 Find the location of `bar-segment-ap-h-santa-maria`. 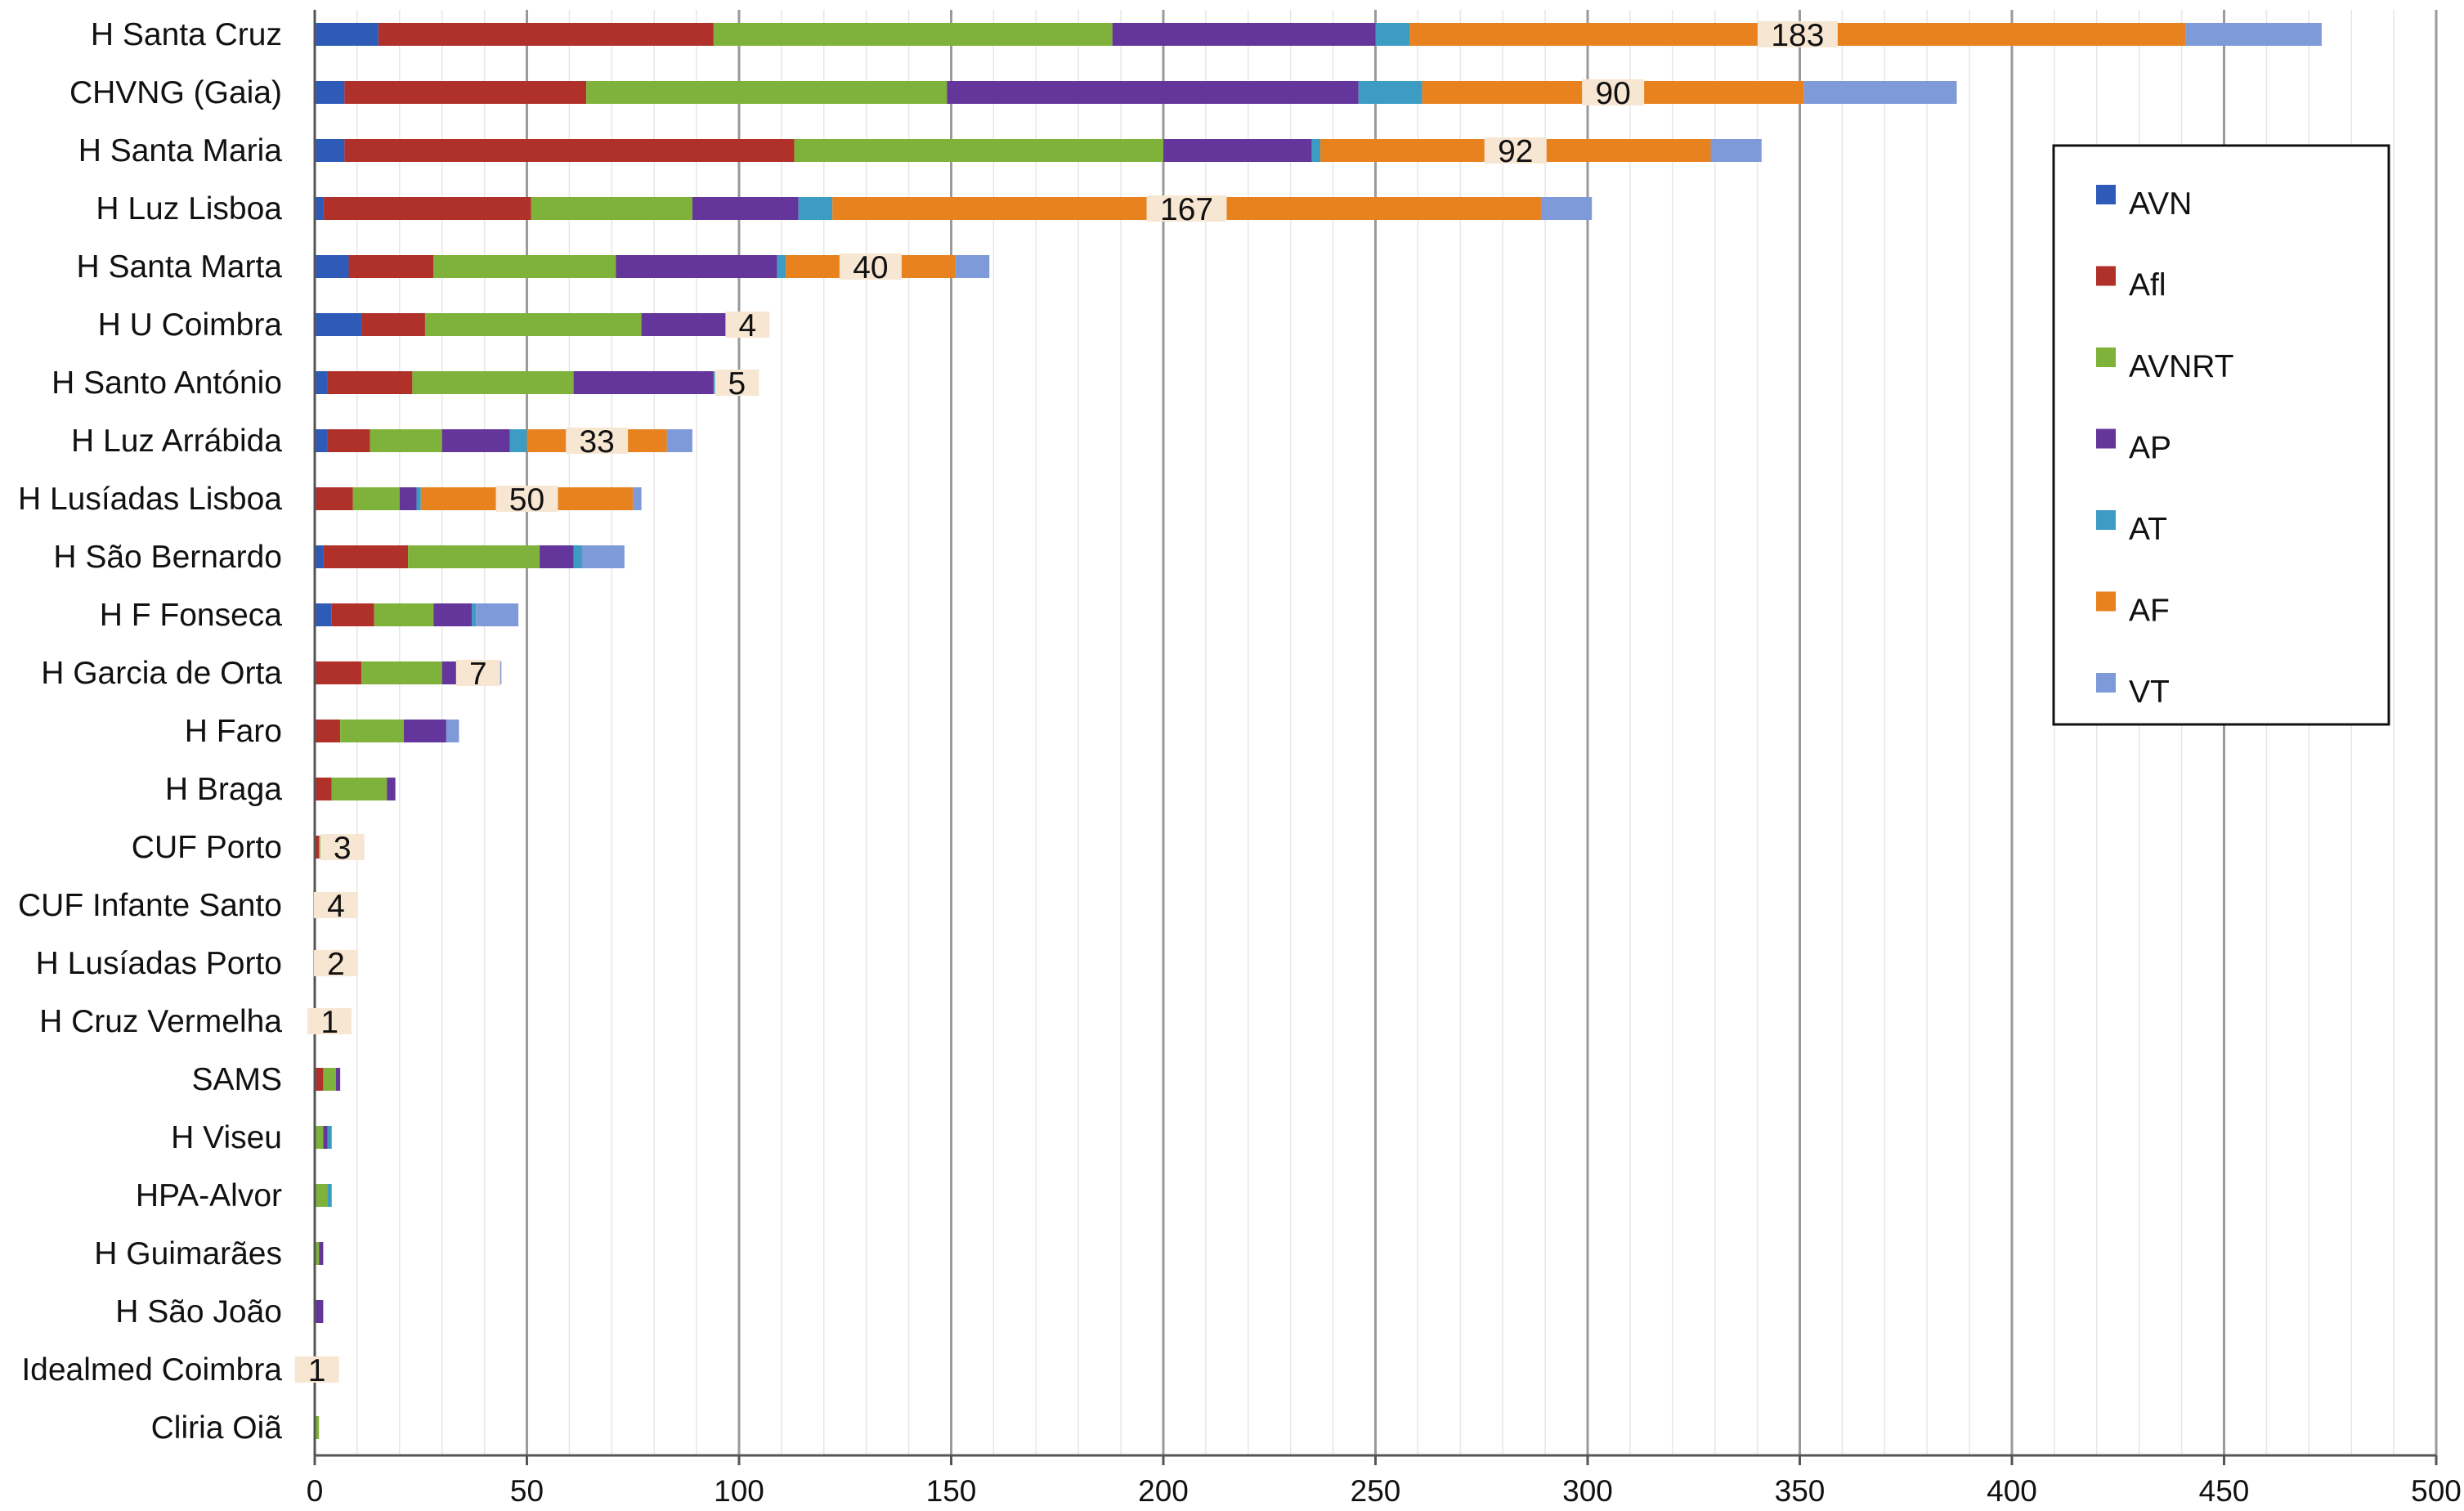

bar-segment-ap-h-santa-maria is located at coordinates (1237, 150).